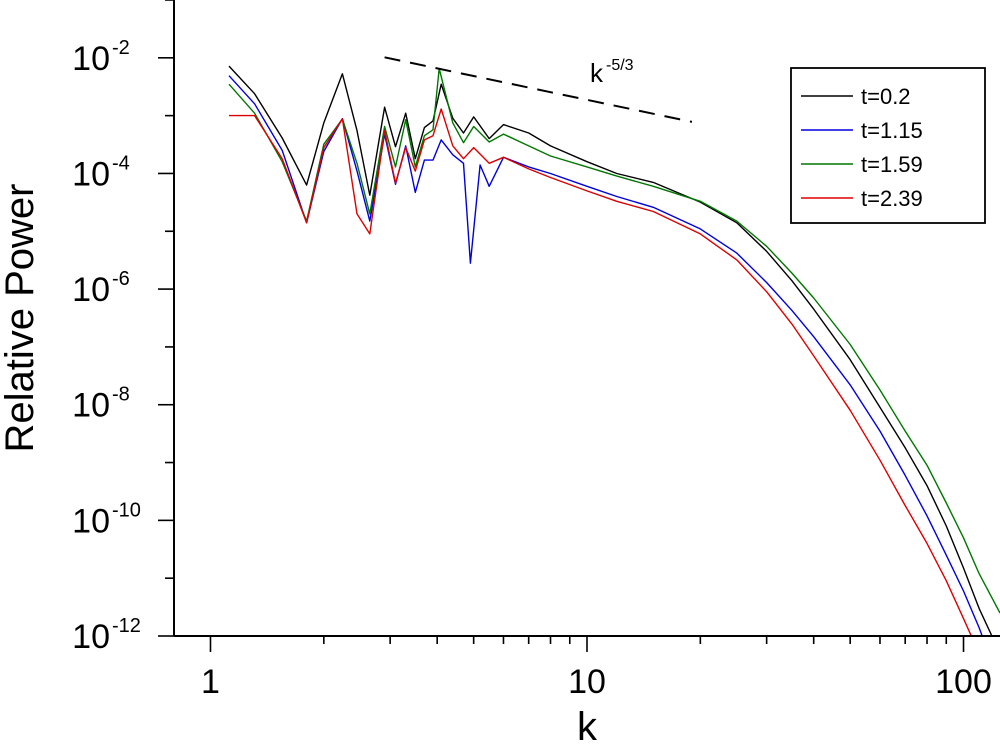  Describe the element at coordinates (892, 198) in the screenshot. I see `legend-label-4: t=2.39` at that location.